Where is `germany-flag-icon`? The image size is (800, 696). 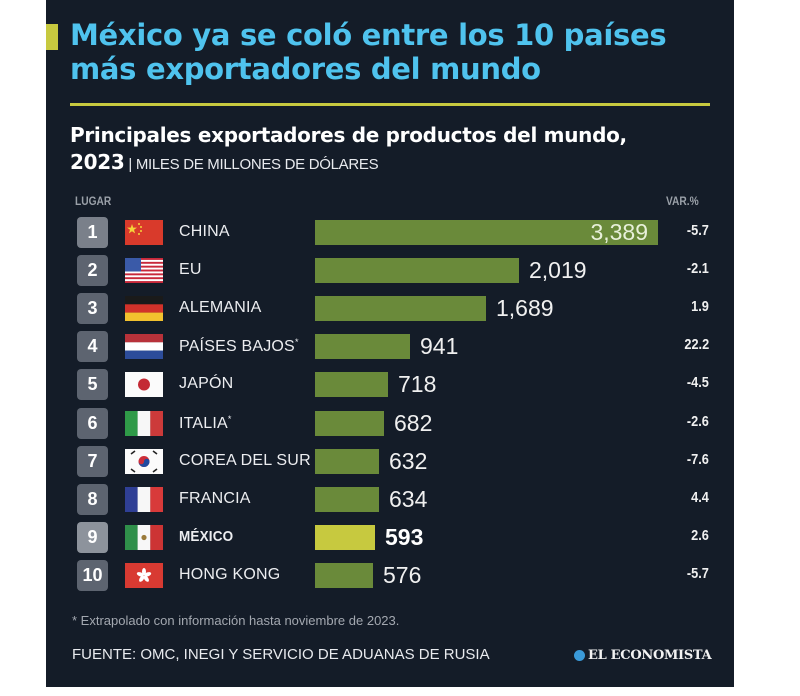 germany-flag-icon is located at coordinates (144, 309).